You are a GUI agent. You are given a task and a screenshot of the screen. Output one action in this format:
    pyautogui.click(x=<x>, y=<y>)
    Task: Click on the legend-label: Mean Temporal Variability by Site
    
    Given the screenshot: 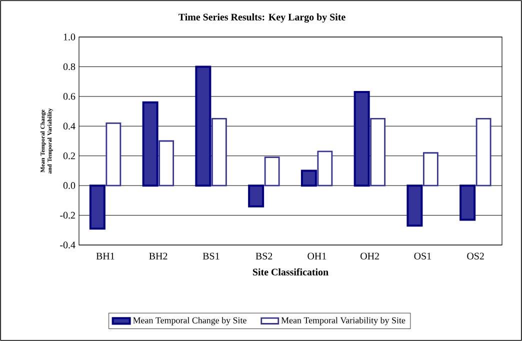 What is the action you would take?
    pyautogui.click(x=343, y=321)
    